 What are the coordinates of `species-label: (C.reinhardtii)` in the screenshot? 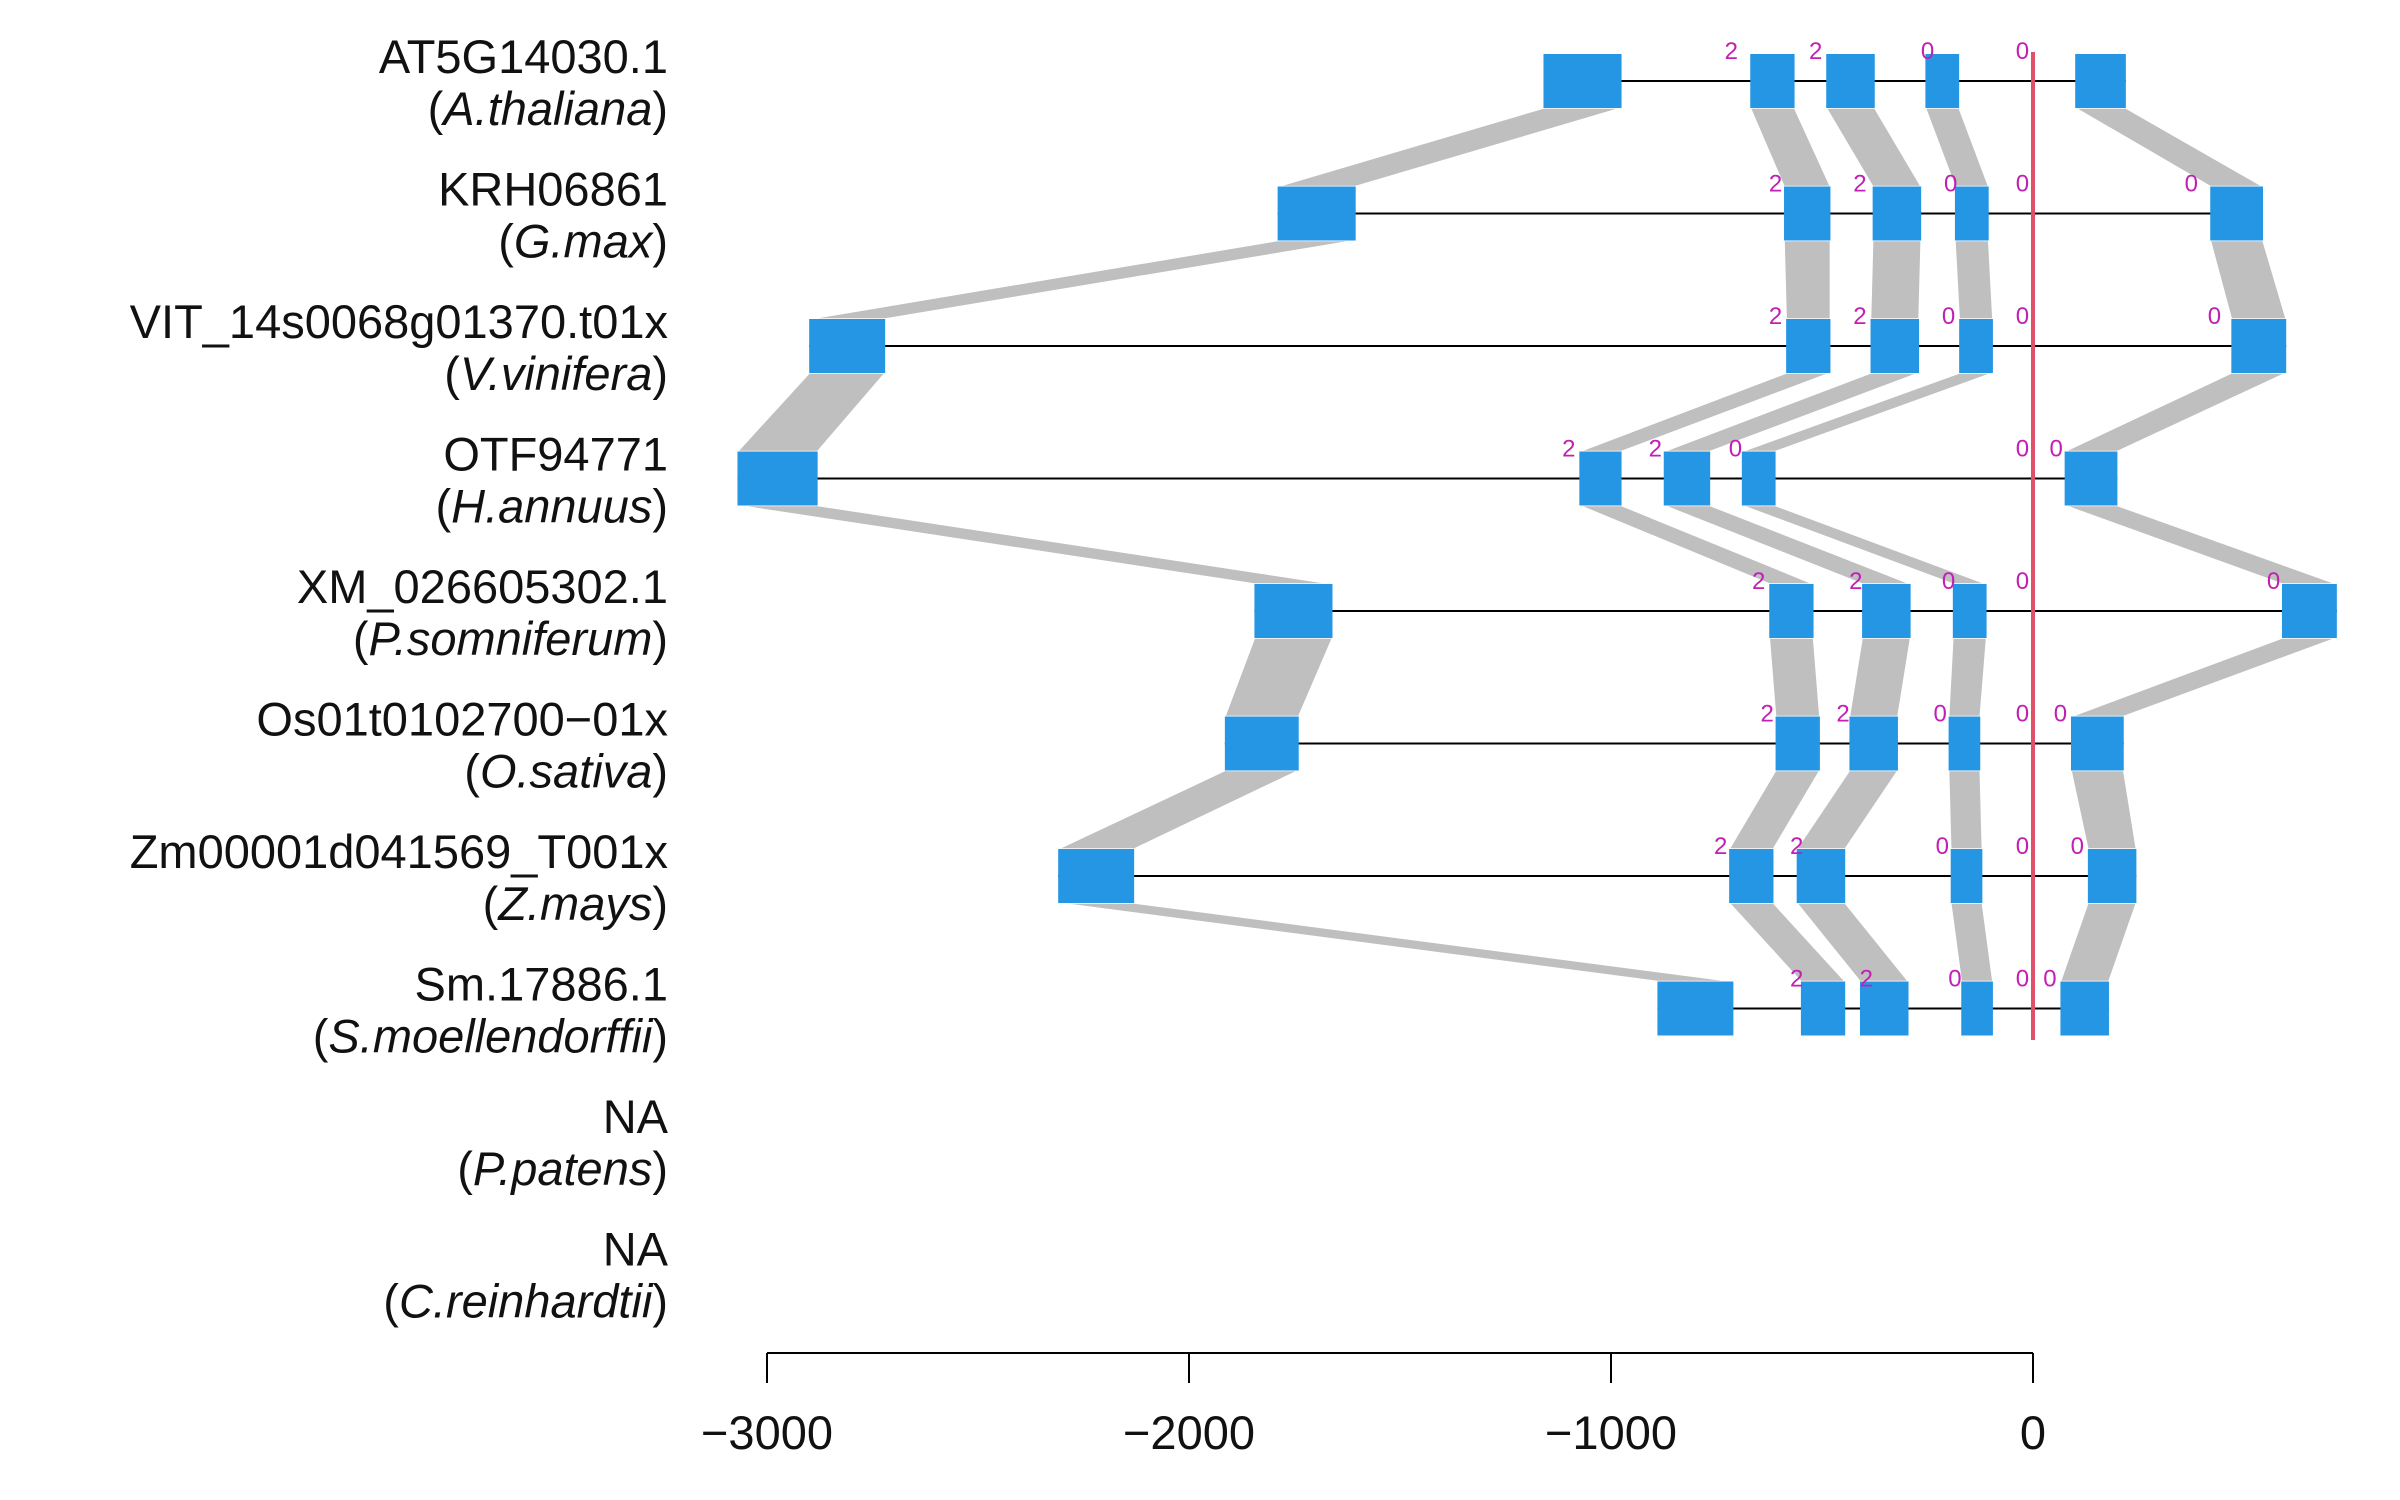 It's located at (525, 1301).